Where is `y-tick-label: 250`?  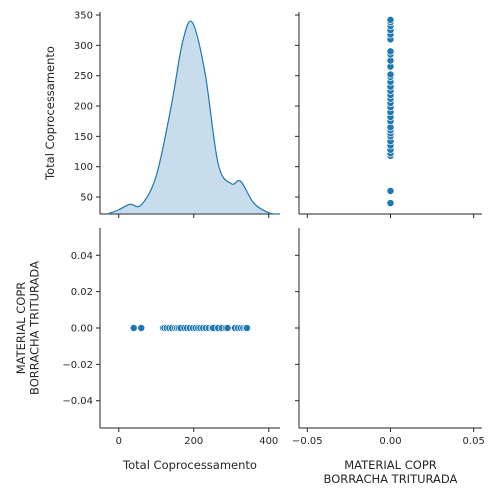
y-tick-label: 250 is located at coordinates (83, 76).